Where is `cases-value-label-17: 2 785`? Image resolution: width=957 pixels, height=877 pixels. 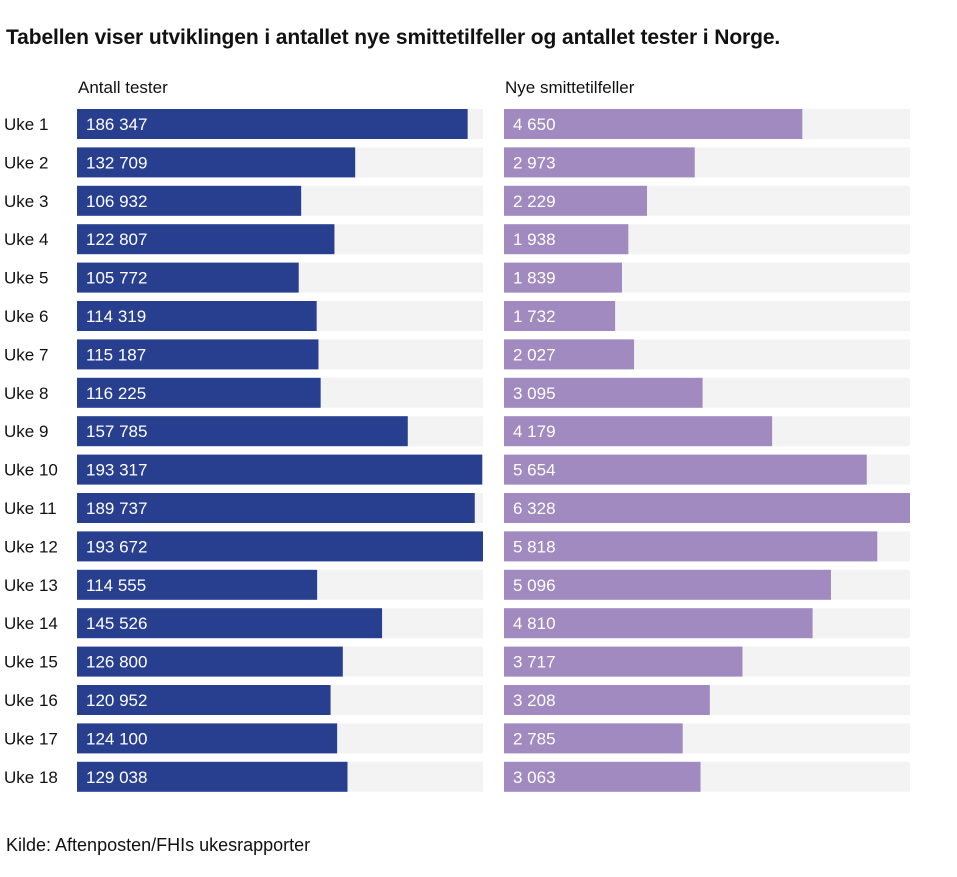
cases-value-label-17: 2 785 is located at coordinates (534, 738).